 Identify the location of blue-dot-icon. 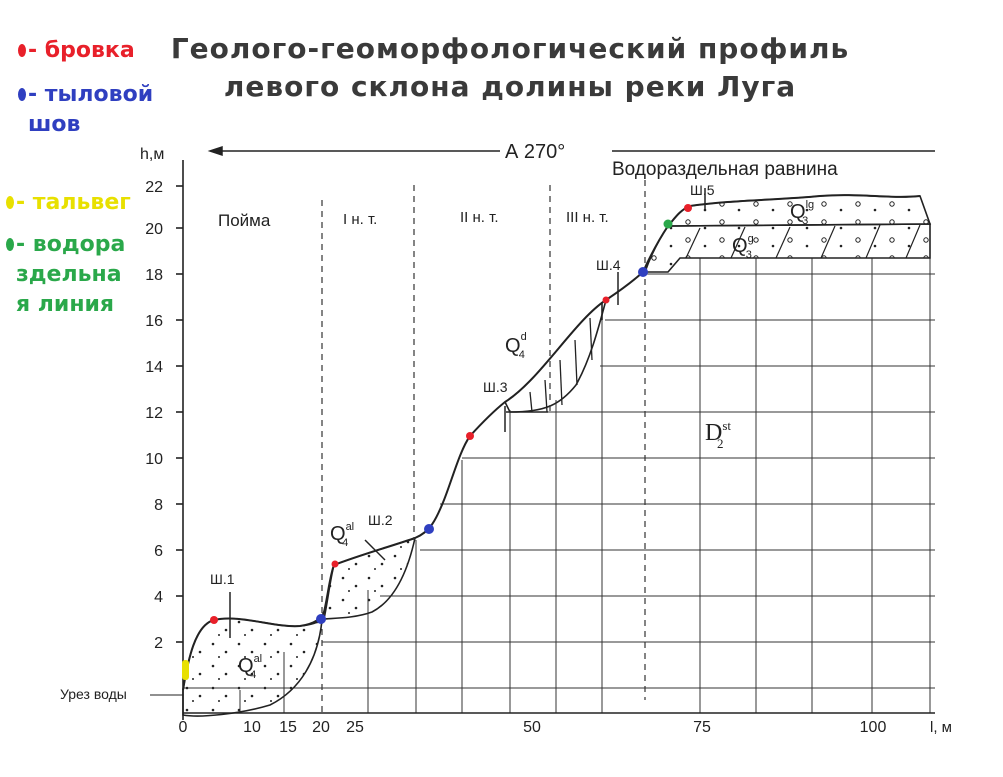
(22, 94).